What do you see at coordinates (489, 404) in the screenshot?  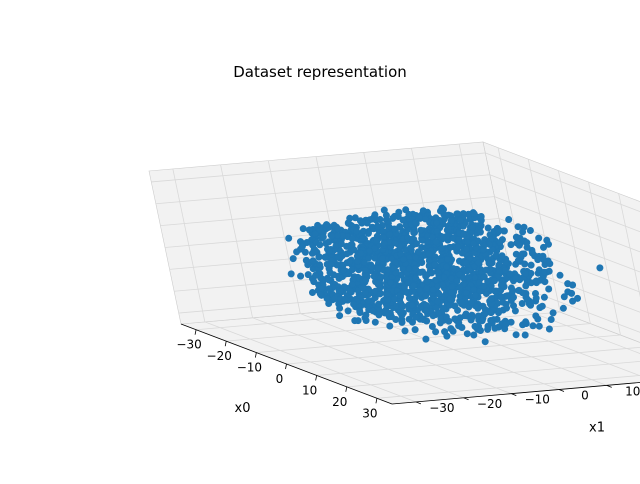 I see `y-tick-label: −20` at bounding box center [489, 404].